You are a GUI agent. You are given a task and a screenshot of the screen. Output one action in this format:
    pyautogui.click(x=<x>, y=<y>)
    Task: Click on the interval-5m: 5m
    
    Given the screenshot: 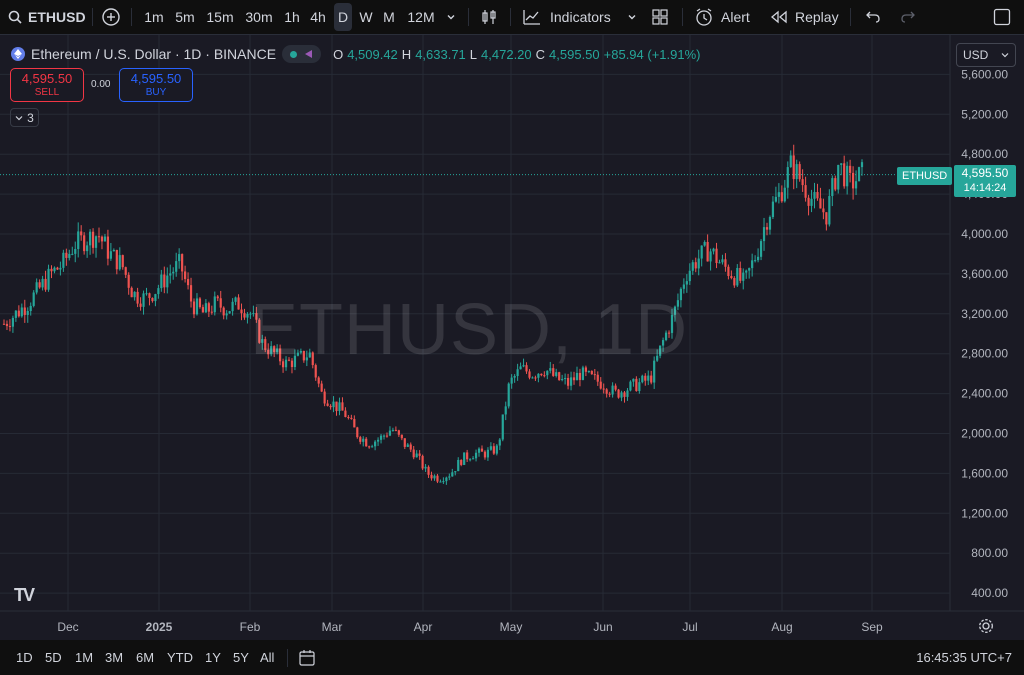 What is the action you would take?
    pyautogui.click(x=185, y=17)
    